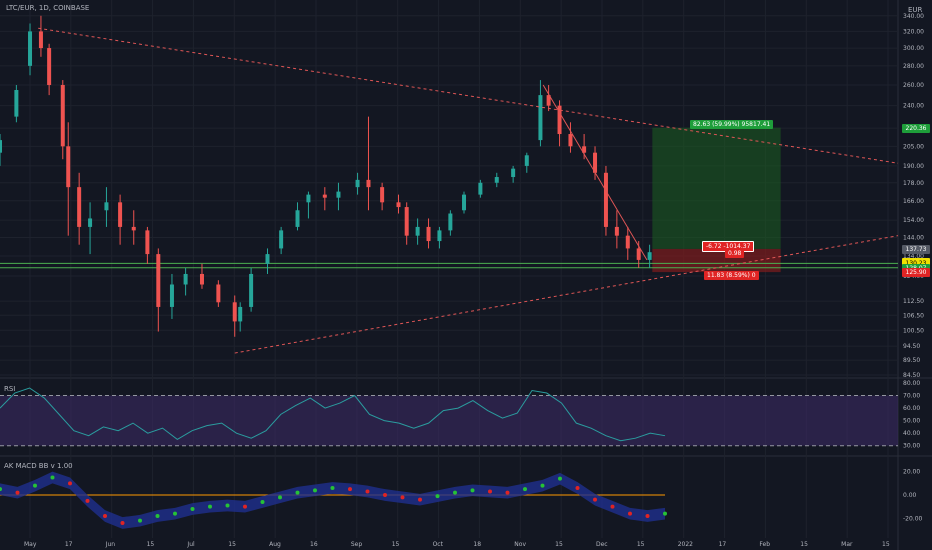 This screenshot has height=550, width=932. Describe the element at coordinates (735, 253) in the screenshot. I see `stop-label-2: 0.98` at that location.